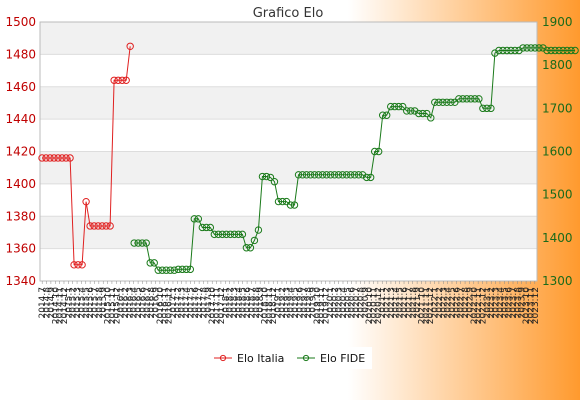 This screenshot has width=580, height=400. I want to click on legend-entry-fide: Elo FIDE, so click(331, 358).